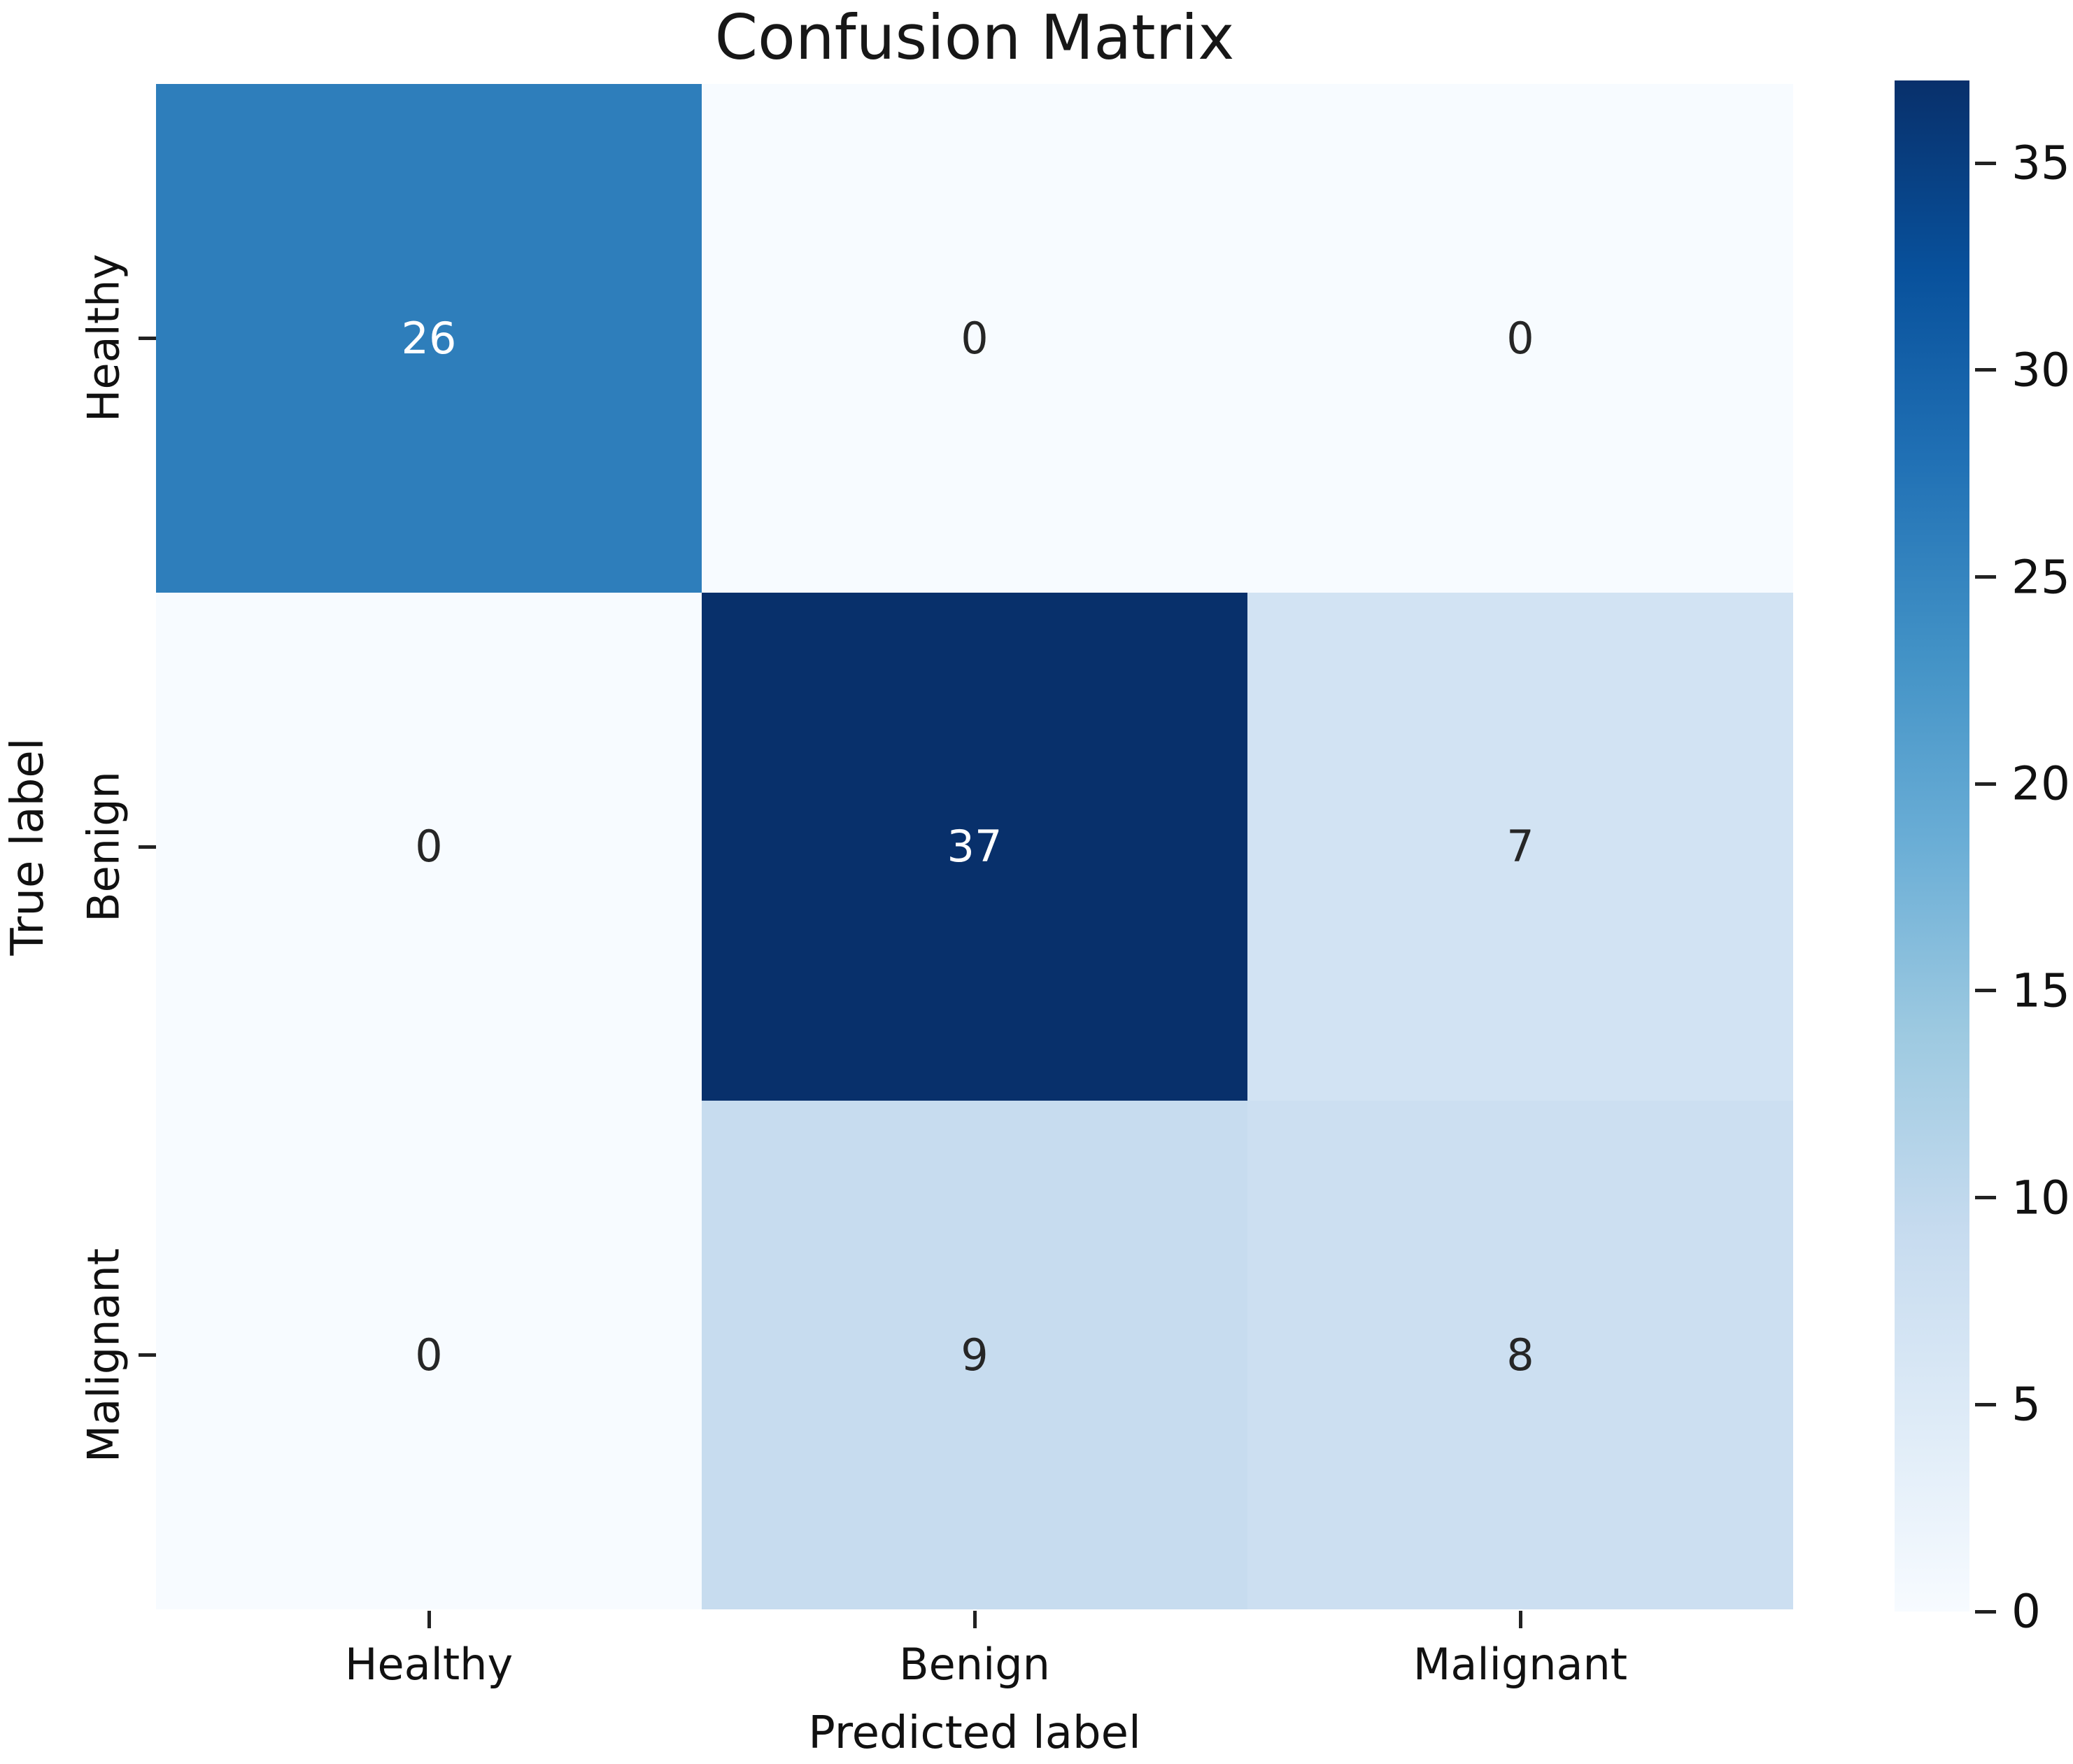 This screenshot has width=2073, height=1764. I want to click on heatmap-cell-r2c0: 0, so click(429, 1355).